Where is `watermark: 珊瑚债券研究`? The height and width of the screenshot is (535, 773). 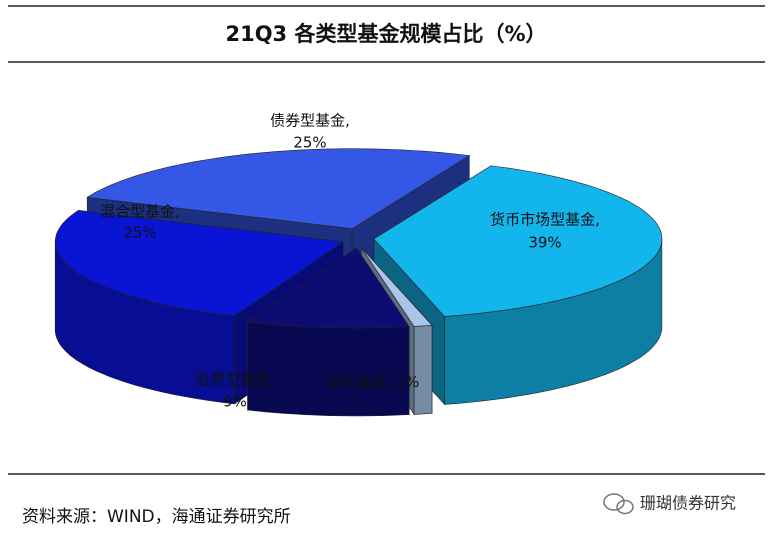
watermark: 珊瑚债券研究 is located at coordinates (688, 503).